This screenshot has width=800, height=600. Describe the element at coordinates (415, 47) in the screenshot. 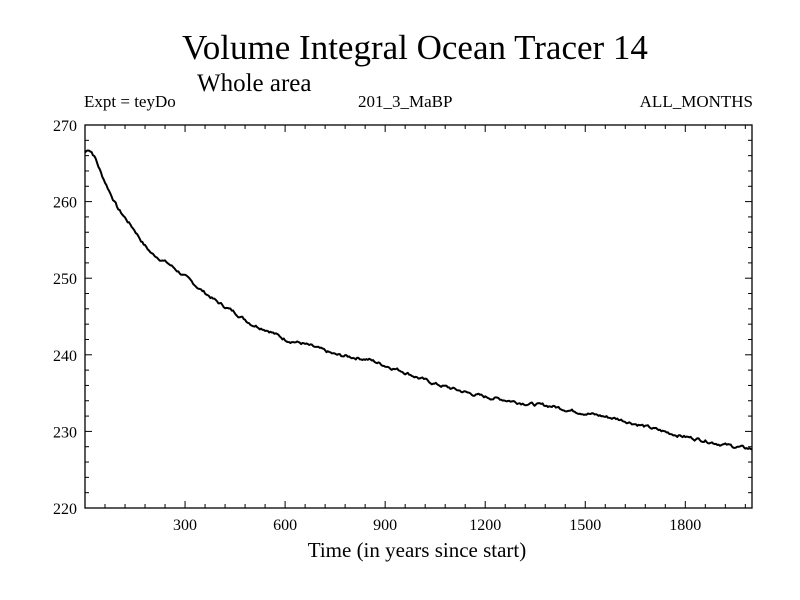

I see `chart-title: Volume Integral Ocean Tracer 14` at that location.